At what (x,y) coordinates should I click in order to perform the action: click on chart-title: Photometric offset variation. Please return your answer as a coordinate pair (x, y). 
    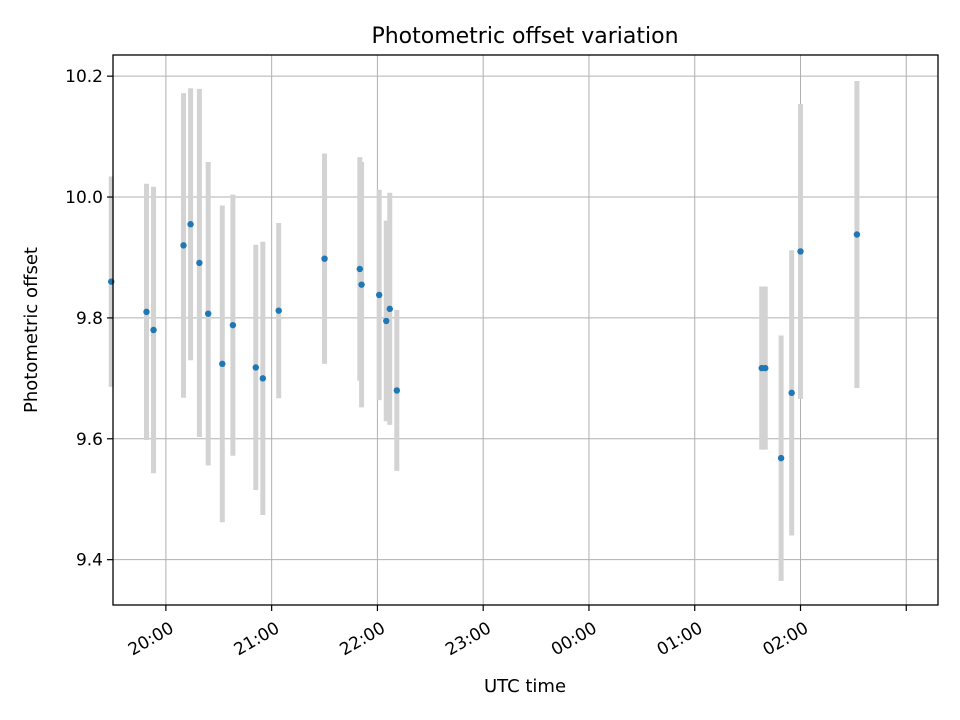
    Looking at the image, I should click on (524, 36).